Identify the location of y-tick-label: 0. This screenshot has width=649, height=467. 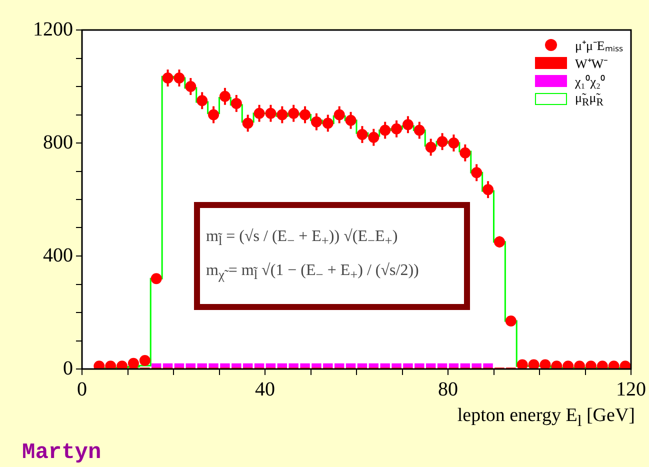
(68, 368).